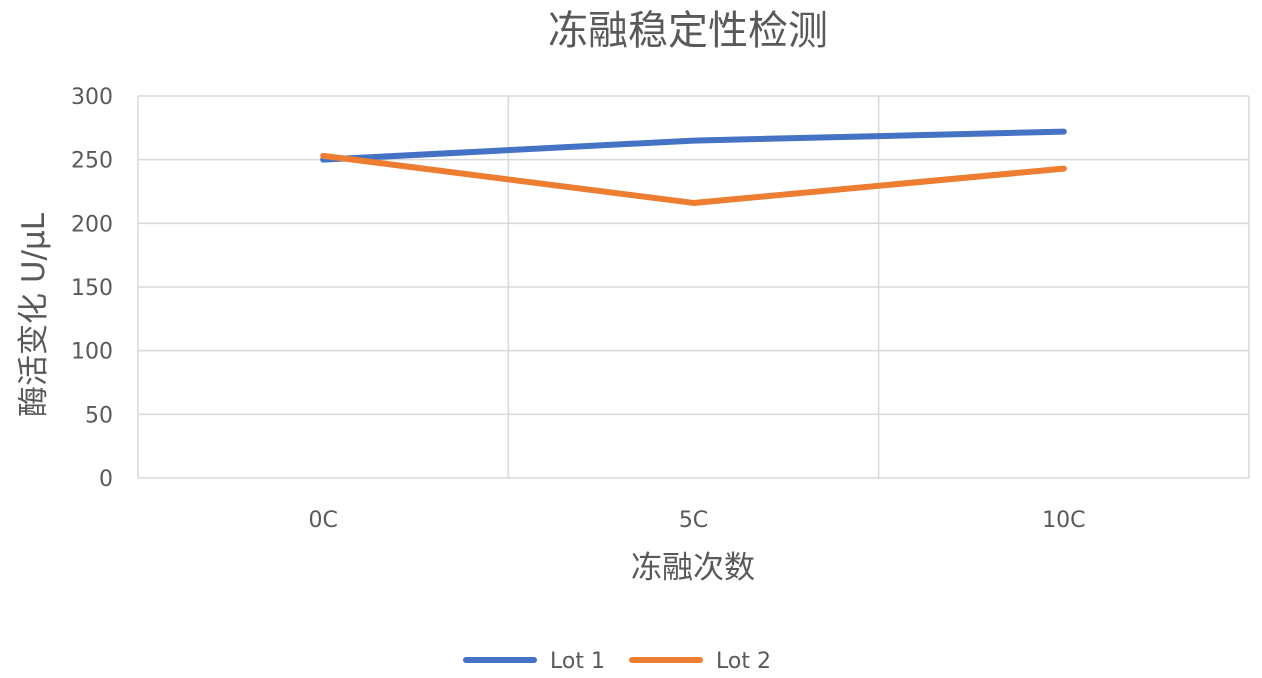  I want to click on y-tick-label: 100, so click(92, 352).